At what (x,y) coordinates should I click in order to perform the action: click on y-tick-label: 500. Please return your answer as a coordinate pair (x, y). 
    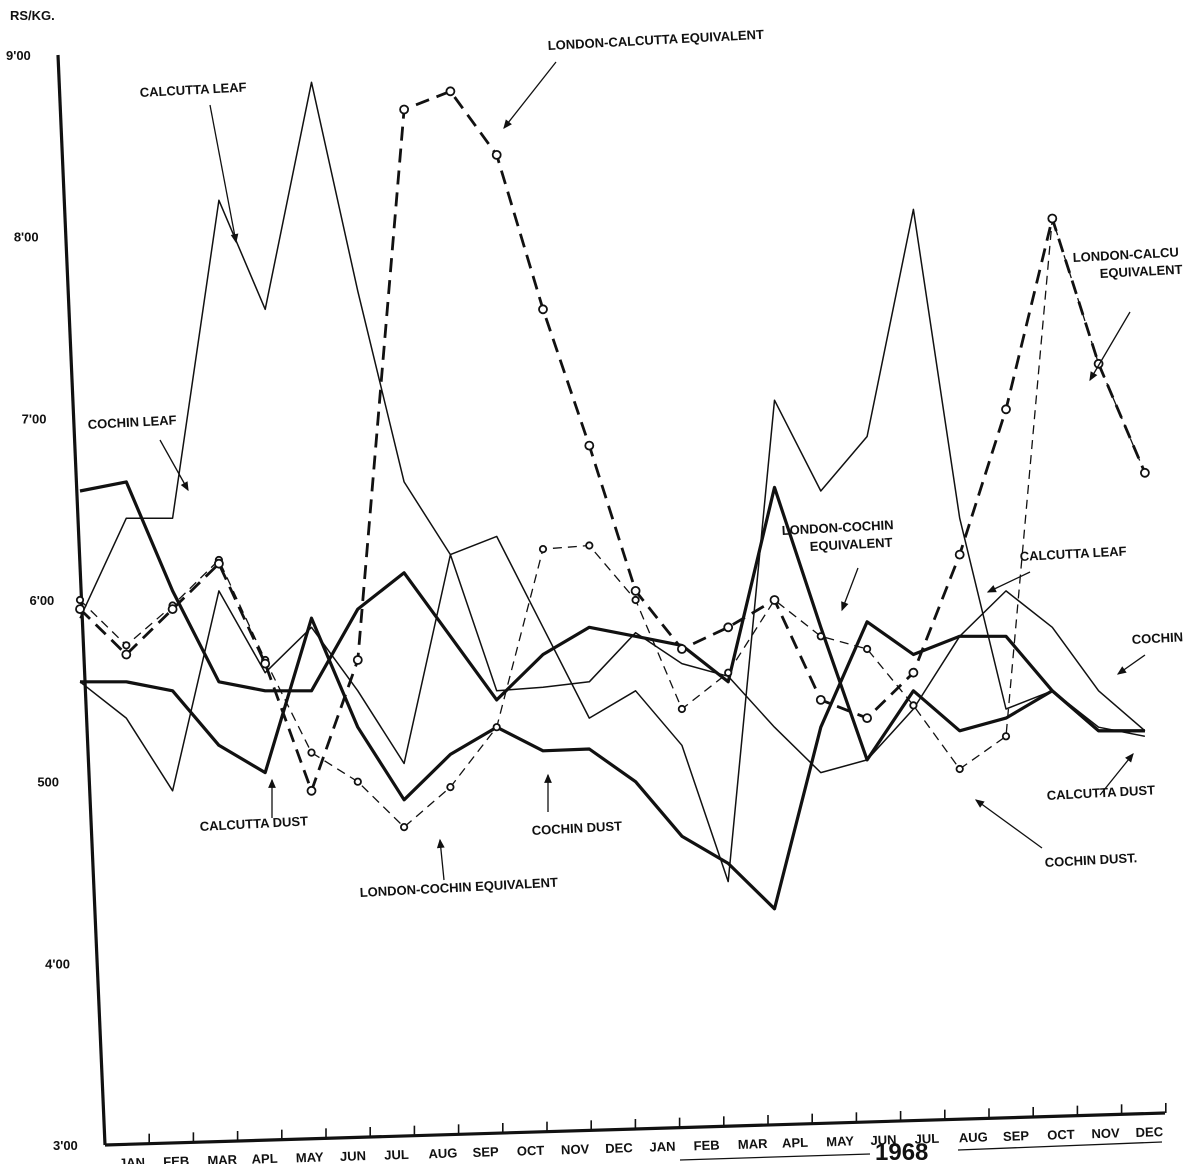
    Looking at the image, I should click on (48, 782).